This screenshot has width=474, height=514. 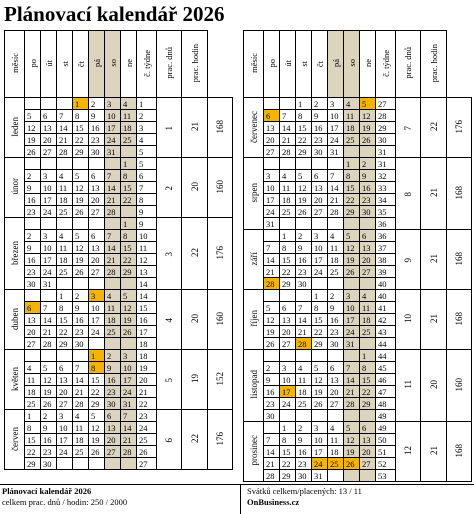 What do you see at coordinates (146, 439) in the screenshot?
I see `week-number: 25` at bounding box center [146, 439].